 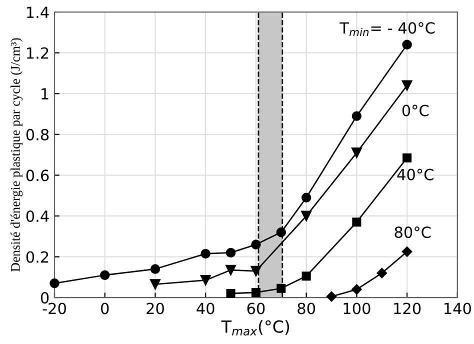 I want to click on y-tick-label: 0.8, so click(x=37, y=134).